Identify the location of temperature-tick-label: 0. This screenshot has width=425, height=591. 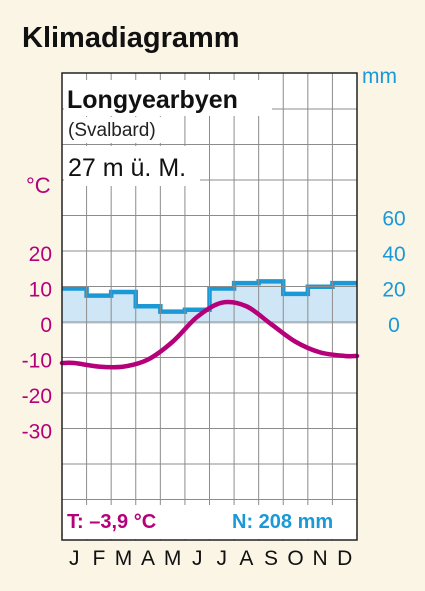
(46, 325).